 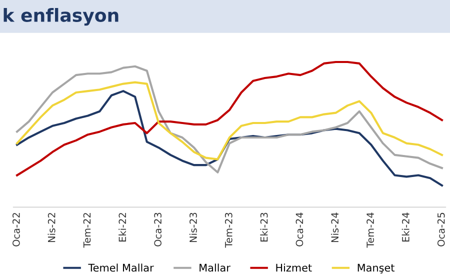 What do you see at coordinates (406, 227) in the screenshot?
I see `x-tick-label: Eki-24` at bounding box center [406, 227].